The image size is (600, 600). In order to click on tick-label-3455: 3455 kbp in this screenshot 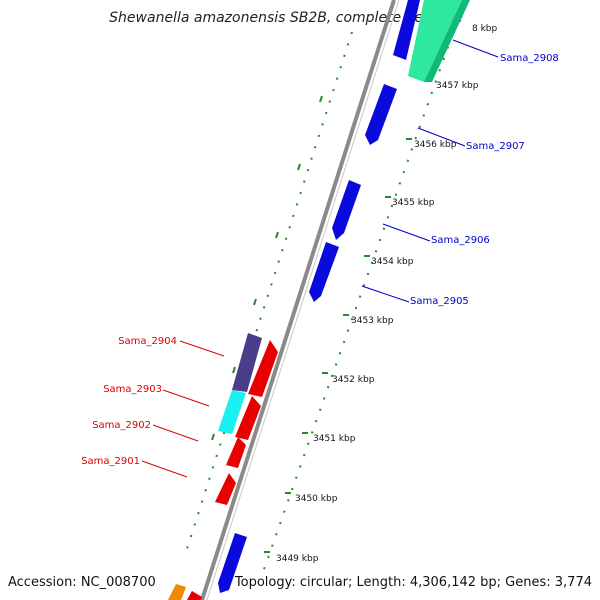, I will do `click(413, 203)`.